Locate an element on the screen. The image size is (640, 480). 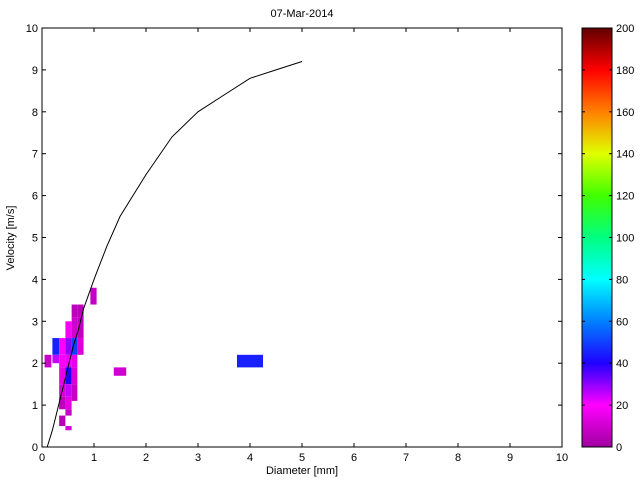
x-tick-label: 4 is located at coordinates (250, 458).